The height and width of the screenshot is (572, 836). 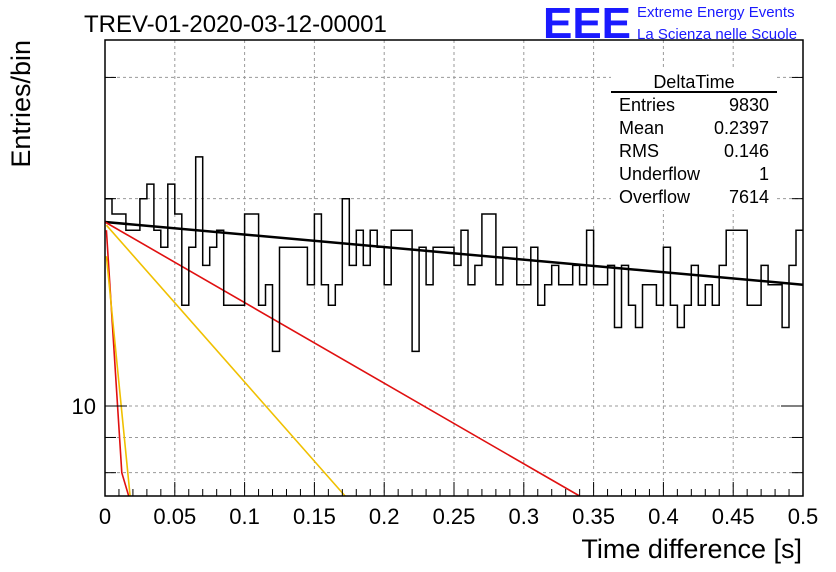 I want to click on x-tick-label: 0.45, so click(x=733, y=516).